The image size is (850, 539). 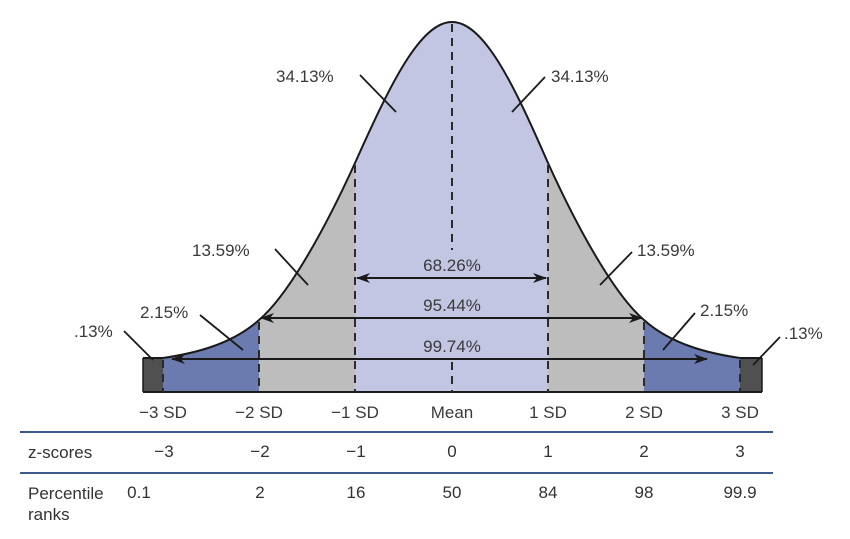 I want to click on percentile-header-line2: ranks, so click(x=49, y=514).